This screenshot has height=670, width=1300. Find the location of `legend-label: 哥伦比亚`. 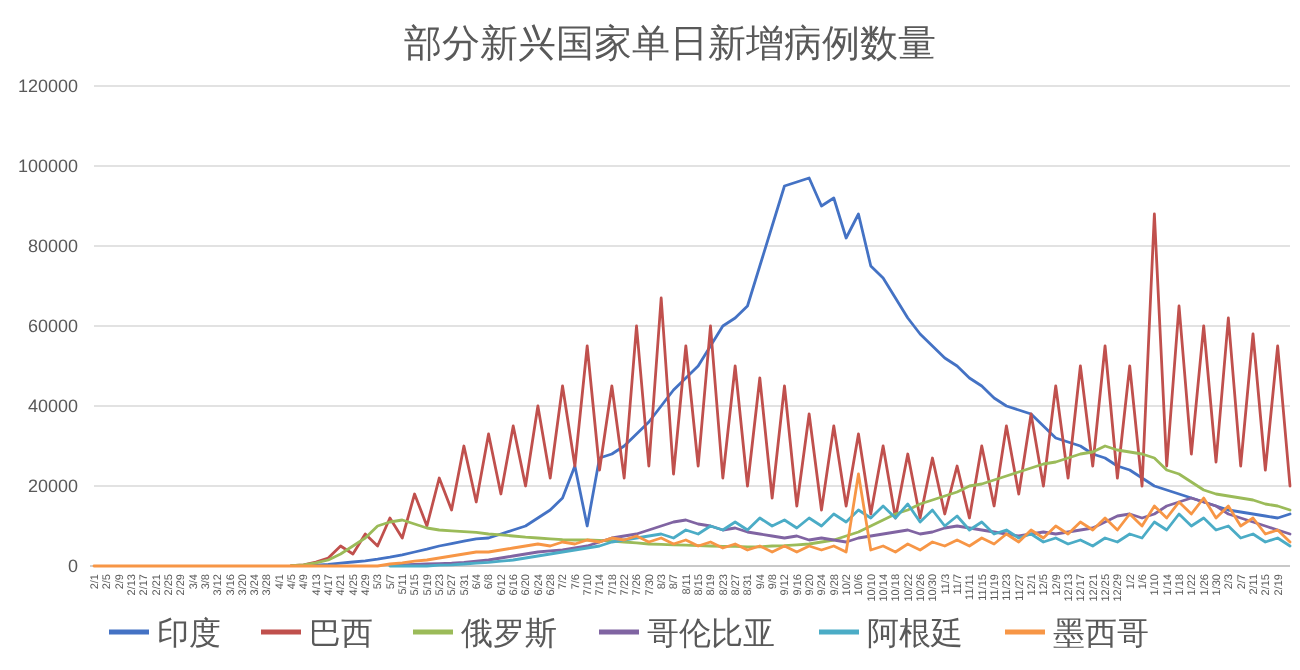

legend-label: 哥伦比亚 is located at coordinates (711, 634).